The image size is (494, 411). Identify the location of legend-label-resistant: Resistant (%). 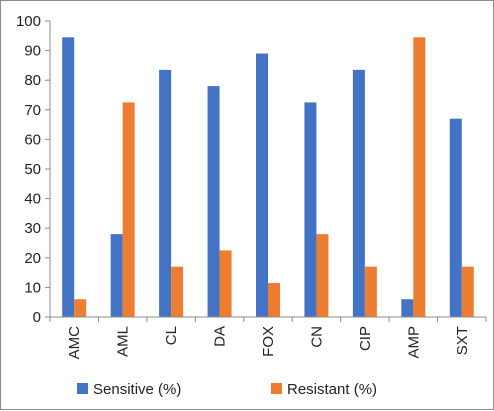
(332, 389).